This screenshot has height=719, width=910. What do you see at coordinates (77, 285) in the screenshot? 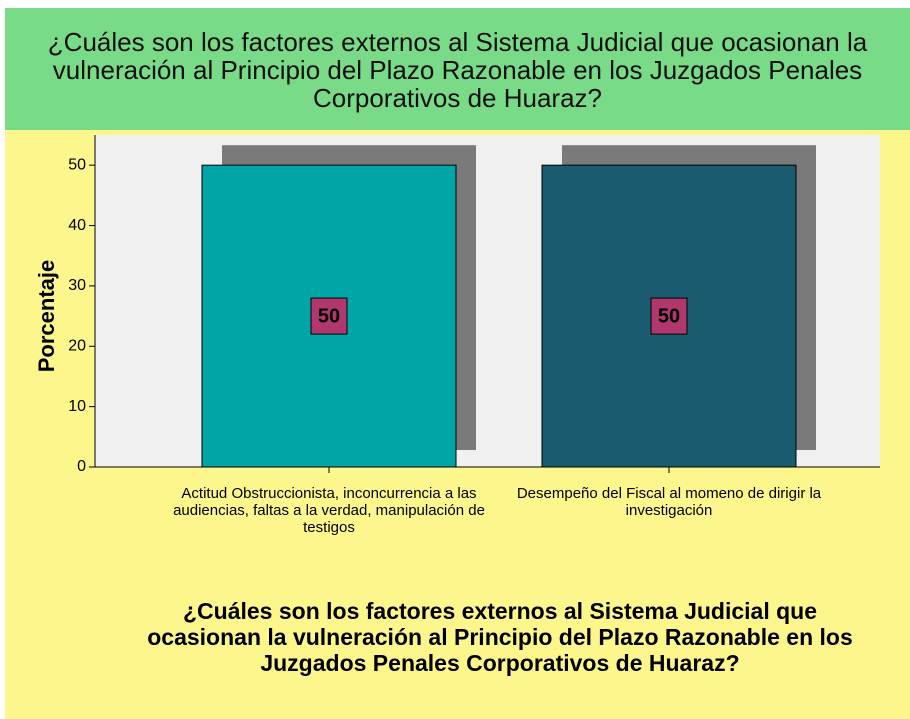
I see `y-tick-label: 30` at bounding box center [77, 285].